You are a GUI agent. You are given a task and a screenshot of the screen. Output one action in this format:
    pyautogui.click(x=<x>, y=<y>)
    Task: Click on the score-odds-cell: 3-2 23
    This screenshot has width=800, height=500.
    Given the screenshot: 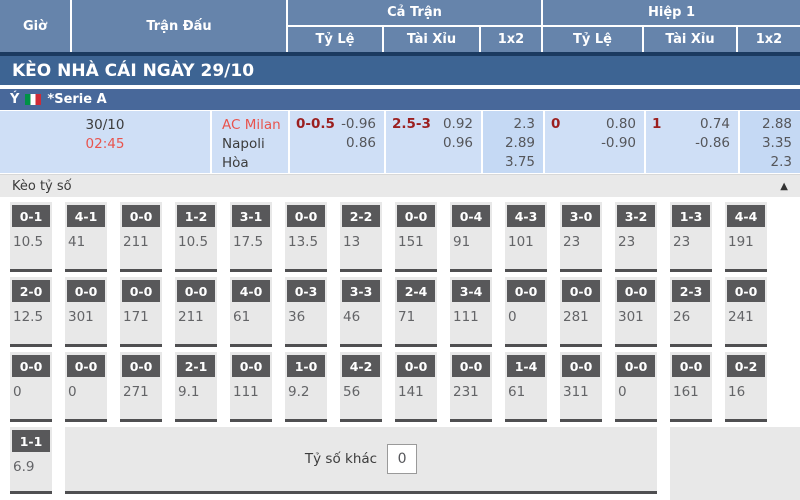 What is the action you would take?
    pyautogui.click(x=636, y=237)
    